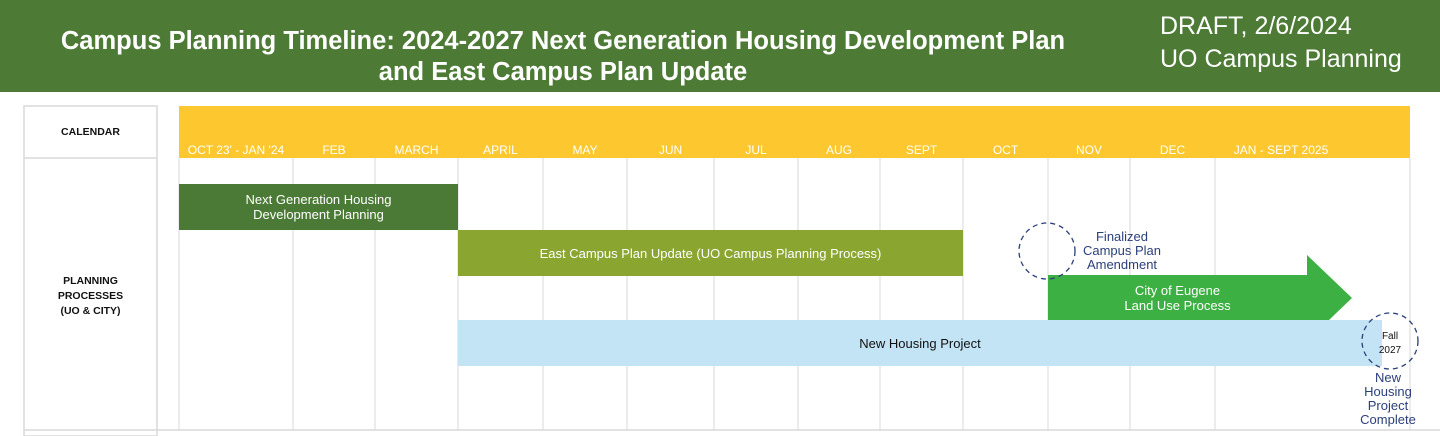 The image size is (1440, 436). Describe the element at coordinates (585, 150) in the screenshot. I see `month-label: MAY` at that location.